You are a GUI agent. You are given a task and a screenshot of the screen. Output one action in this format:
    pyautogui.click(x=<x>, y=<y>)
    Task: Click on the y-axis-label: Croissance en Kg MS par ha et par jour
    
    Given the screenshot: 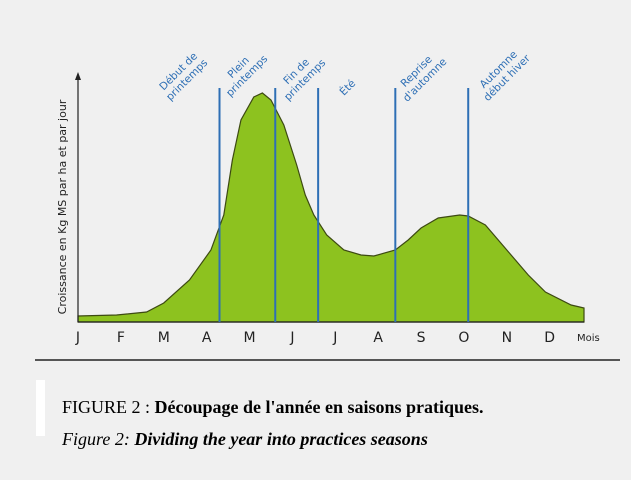 What is the action you would take?
    pyautogui.click(x=62, y=206)
    